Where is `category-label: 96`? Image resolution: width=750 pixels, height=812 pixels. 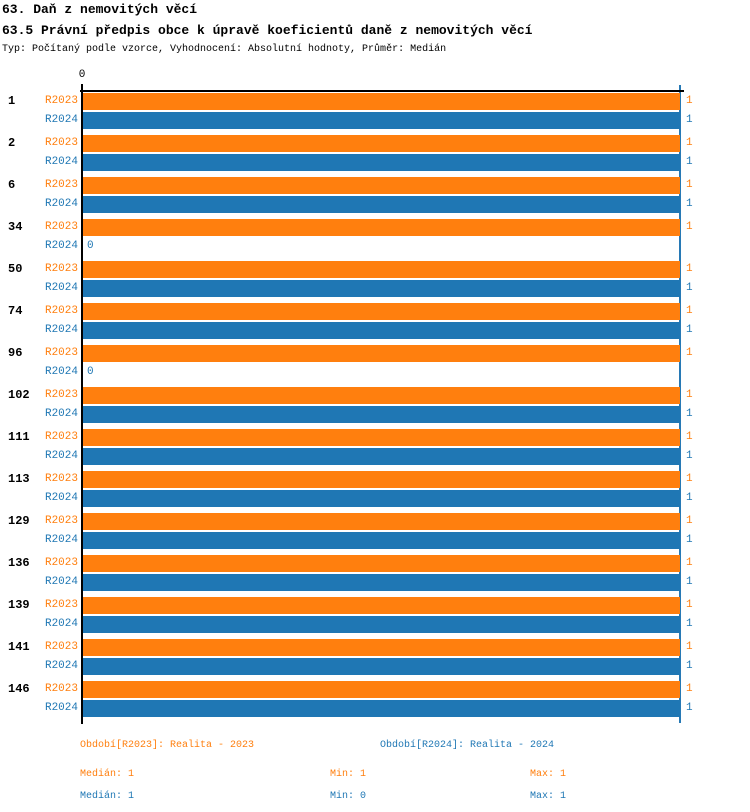 category-label: 96 is located at coordinates (15, 353).